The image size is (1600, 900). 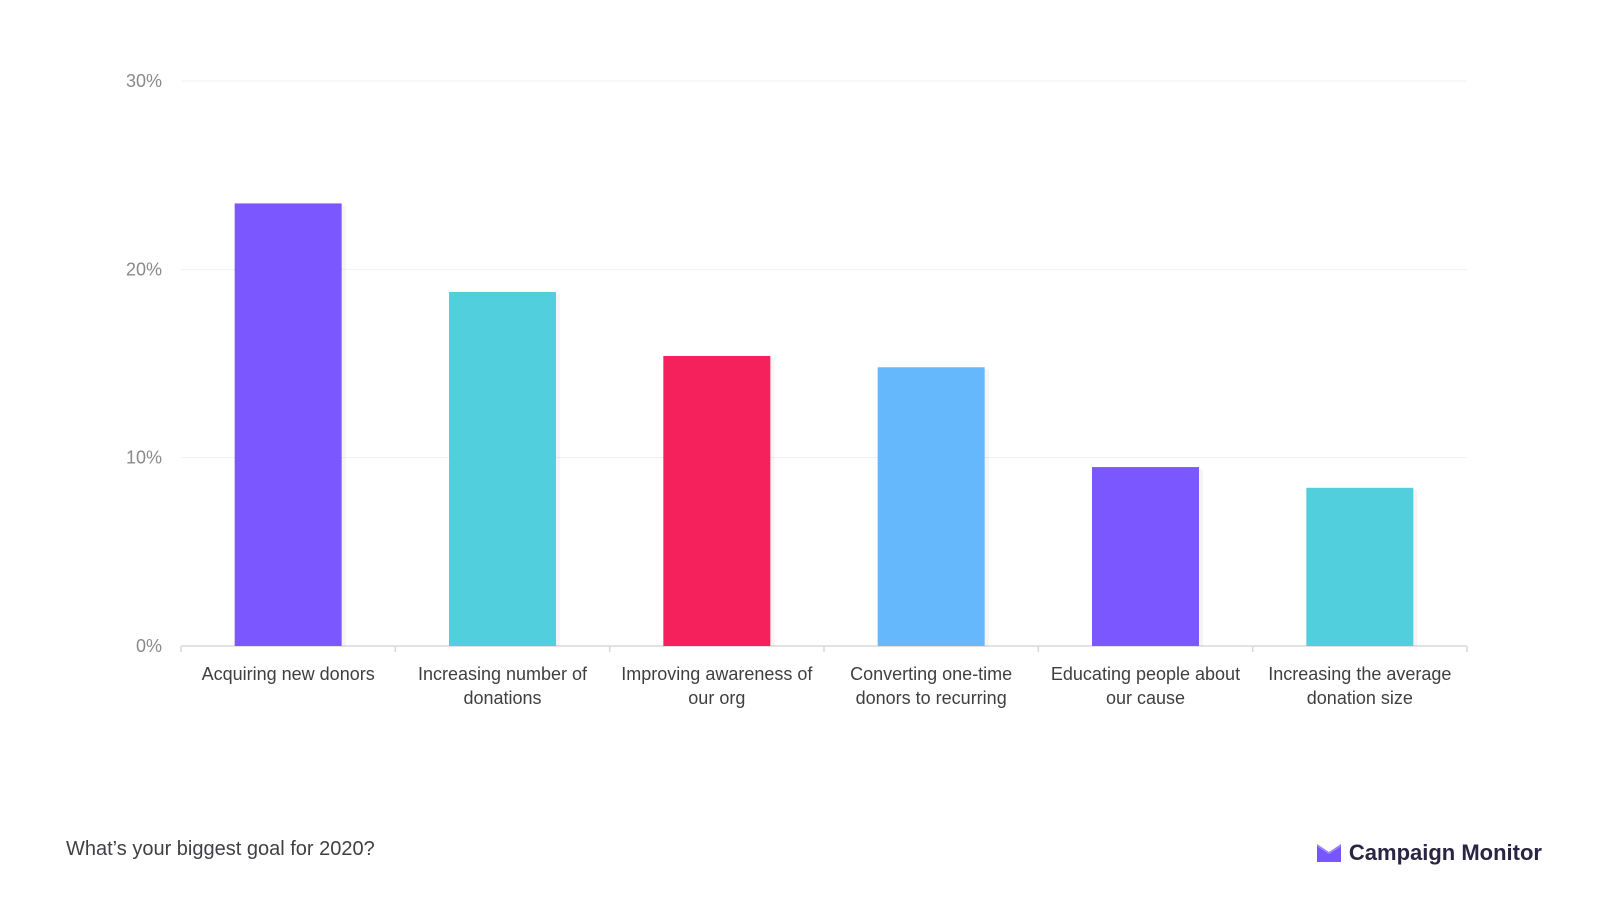 I want to click on envelope-logo-icon, so click(x=1328, y=853).